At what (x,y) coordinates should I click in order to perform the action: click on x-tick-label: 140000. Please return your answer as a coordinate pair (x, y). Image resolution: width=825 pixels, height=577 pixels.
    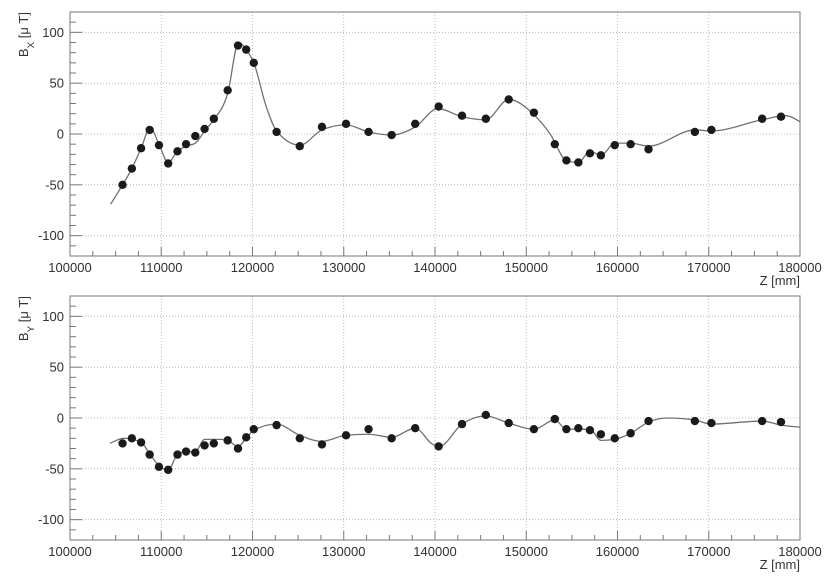
    Looking at the image, I should click on (435, 551).